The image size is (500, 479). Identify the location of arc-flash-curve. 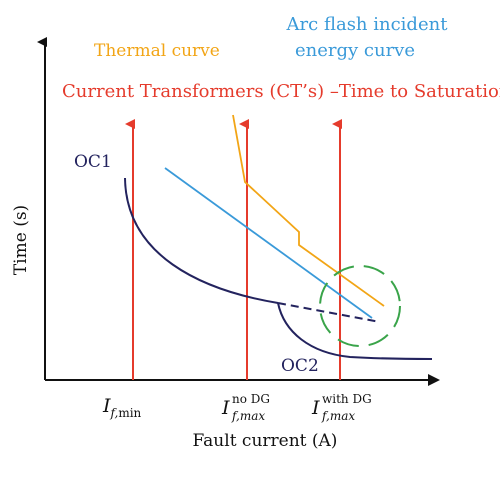
(268, 243).